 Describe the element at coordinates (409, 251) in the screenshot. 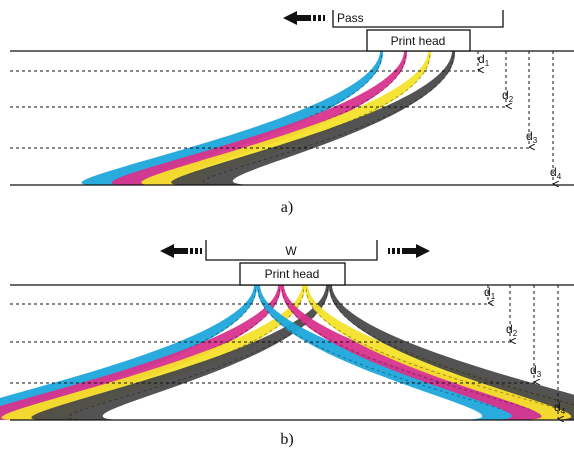

I see `arrow-right` at that location.